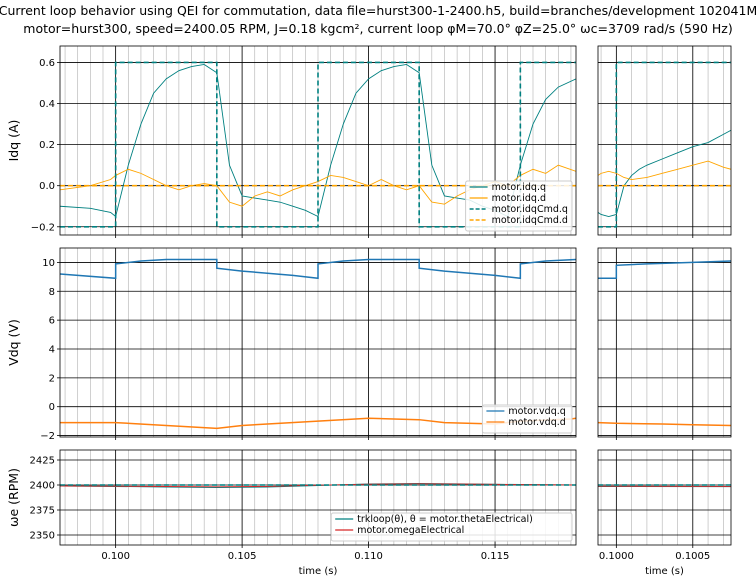 The height and width of the screenshot is (583, 756). I want to click on y-tick-label: 2425, so click(42, 461).